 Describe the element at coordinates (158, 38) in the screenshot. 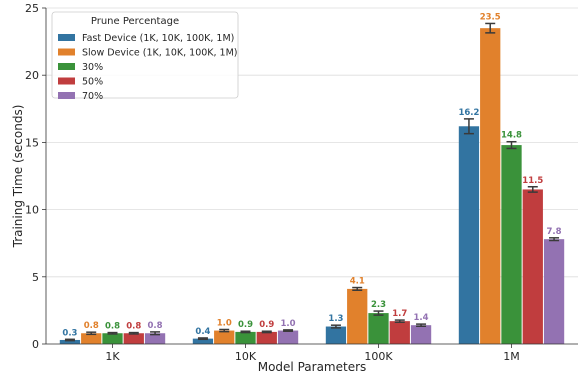

I see `legend-label: Fast Device (1K, 10K, 100K, 1M)` at that location.